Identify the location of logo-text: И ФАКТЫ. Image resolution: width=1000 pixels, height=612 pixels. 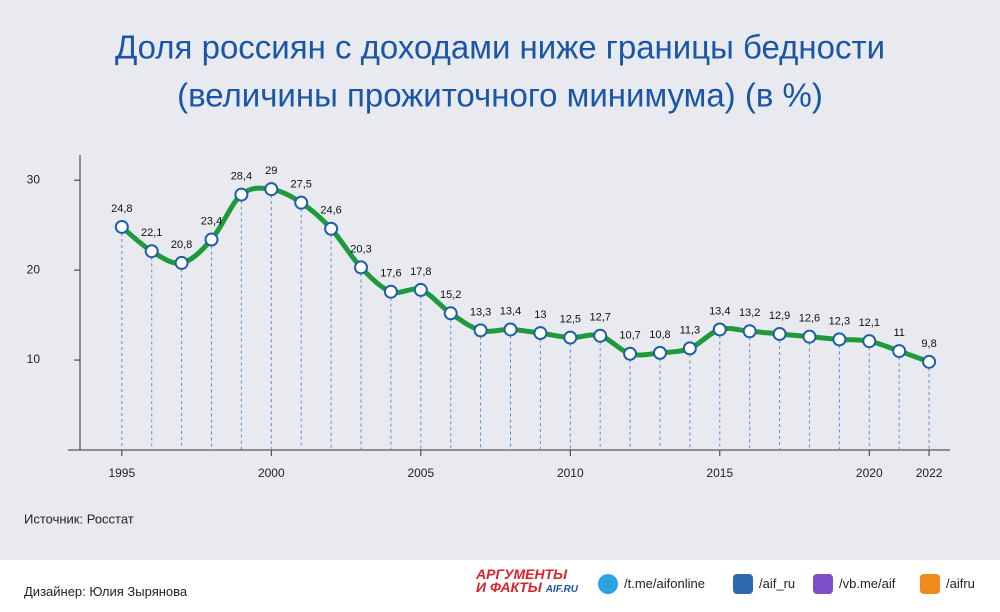
(509, 587).